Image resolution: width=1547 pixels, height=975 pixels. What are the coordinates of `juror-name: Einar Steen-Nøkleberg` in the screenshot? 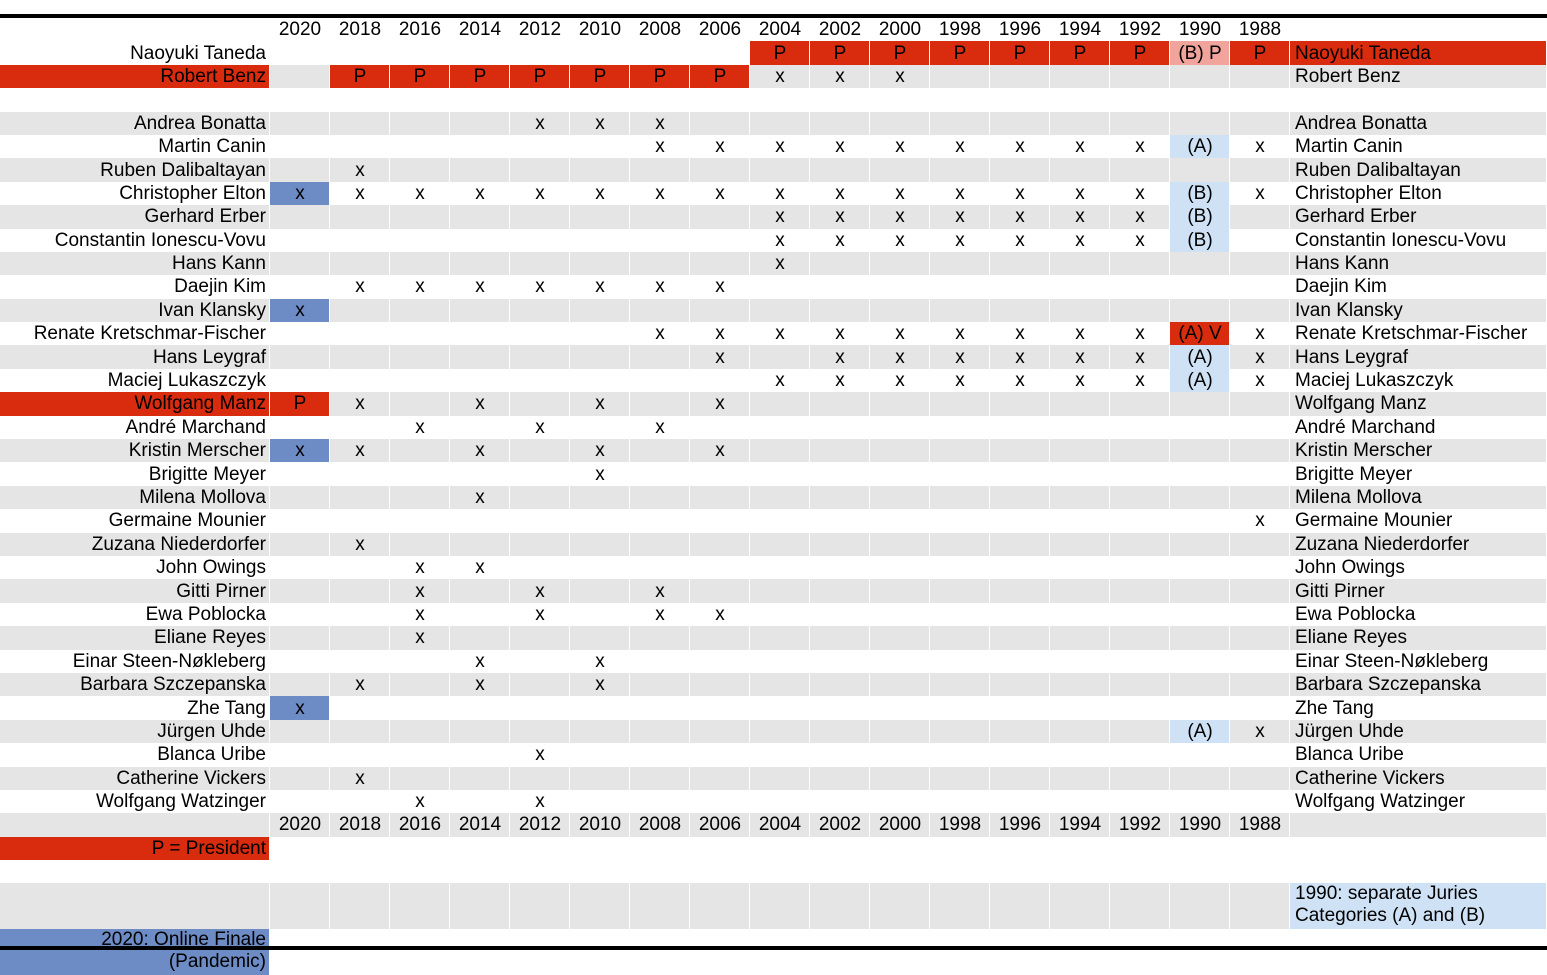 It's located at (135, 661).